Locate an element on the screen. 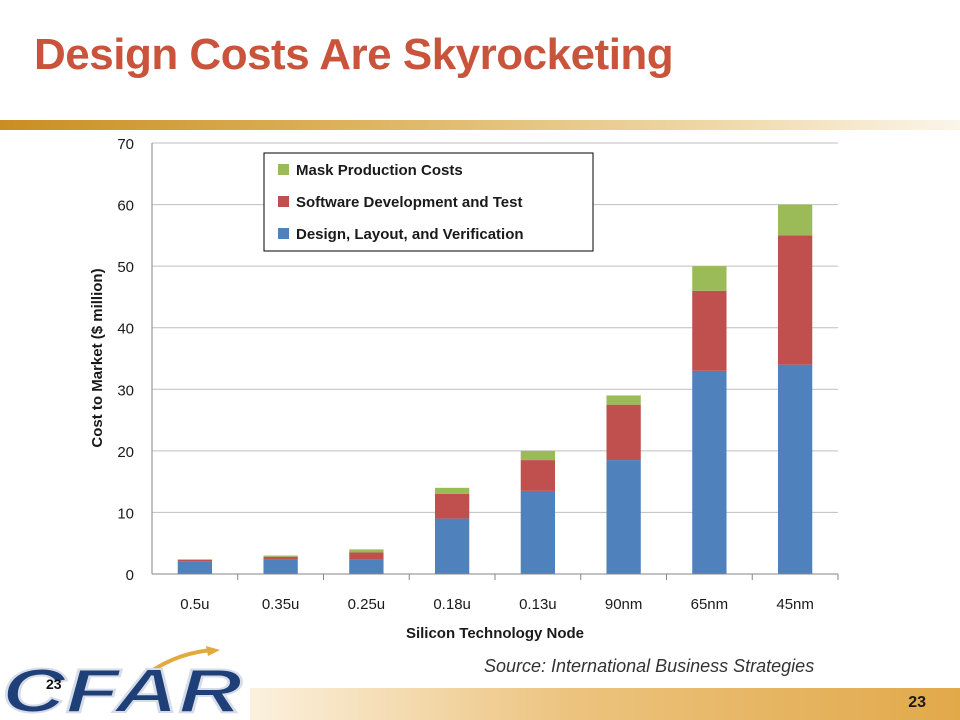 The width and height of the screenshot is (960, 720). y-tick-labels: 0 10 20 30 40 50 60 70 is located at coordinates (125, 360).